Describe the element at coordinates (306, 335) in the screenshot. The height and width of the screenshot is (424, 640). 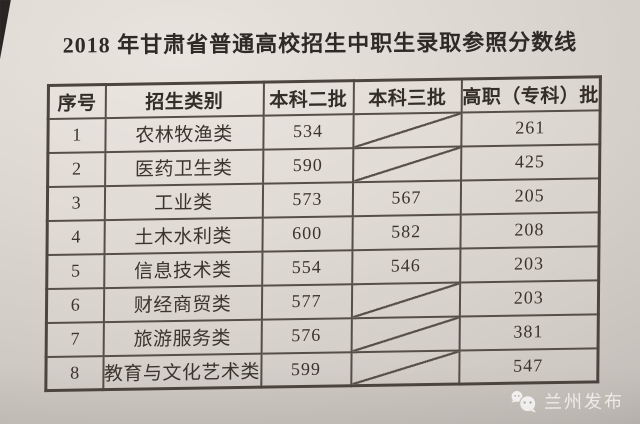
I see `cell-benke2: 576` at that location.